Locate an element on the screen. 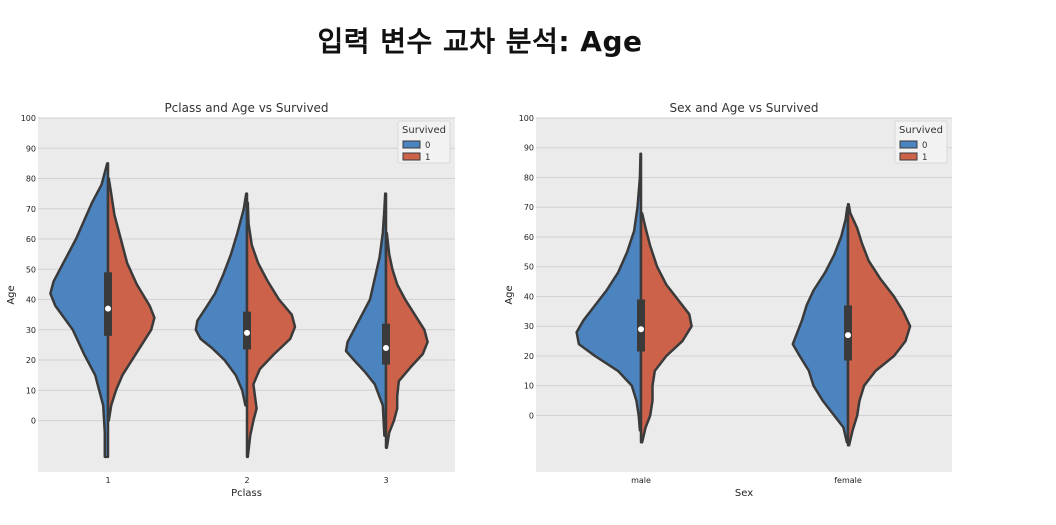 This screenshot has width=1056, height=525. x-tick-label: male is located at coordinates (641, 480).